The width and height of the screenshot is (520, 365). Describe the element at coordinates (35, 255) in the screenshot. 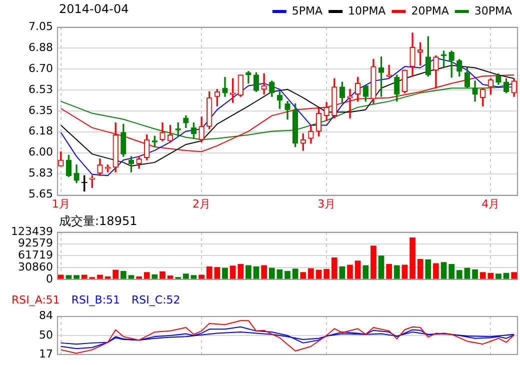

I see `y-tick-label: 61719` at that location.